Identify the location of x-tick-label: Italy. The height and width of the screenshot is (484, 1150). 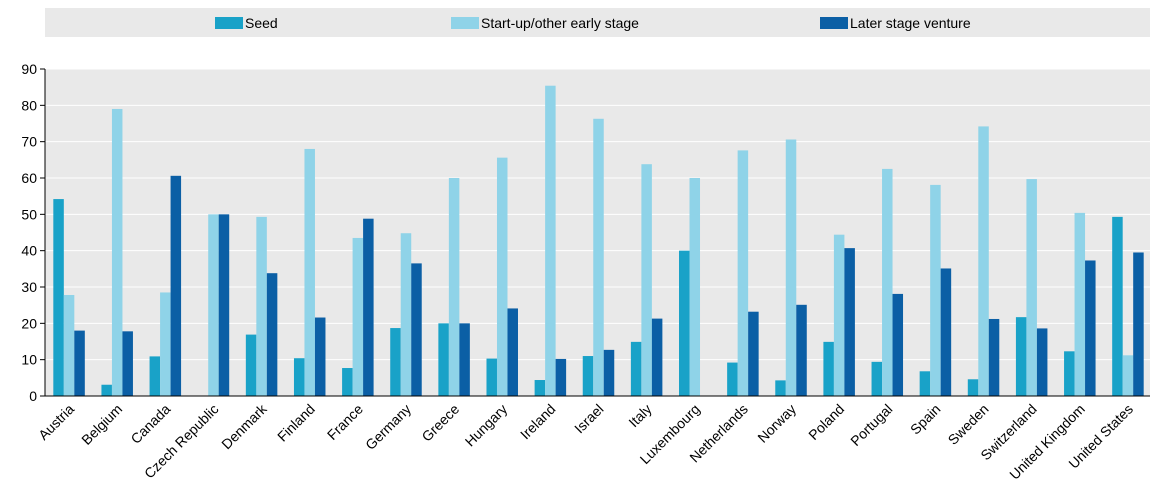
(639, 415).